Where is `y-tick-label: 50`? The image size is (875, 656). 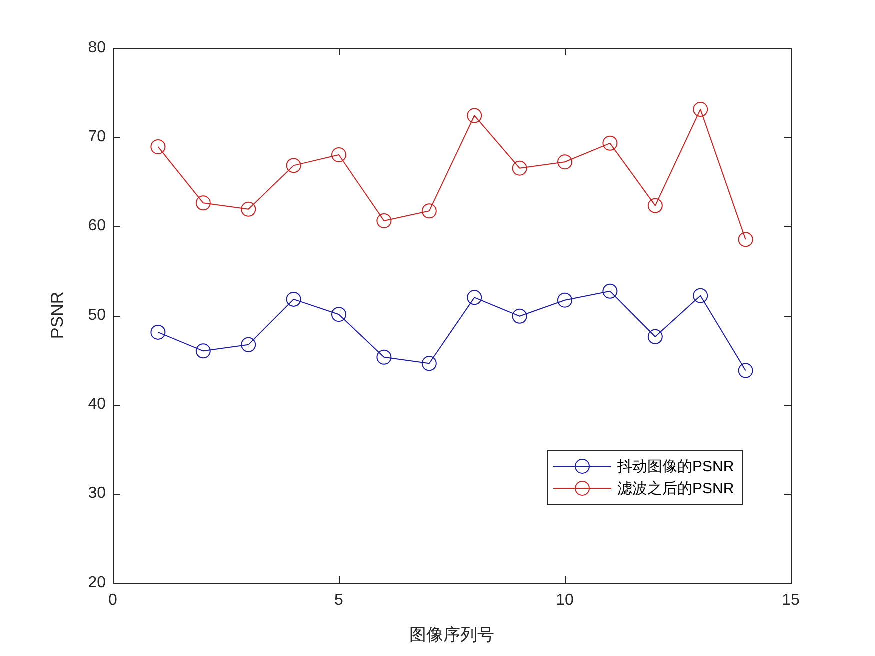 y-tick-label: 50 is located at coordinates (97, 315).